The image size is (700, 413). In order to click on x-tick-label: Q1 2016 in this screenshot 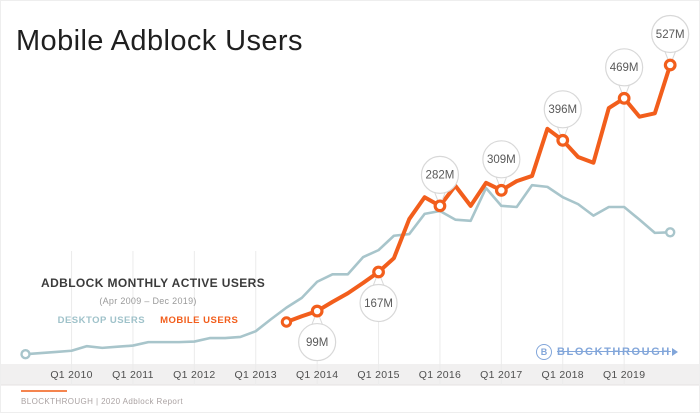, I will do `click(440, 375)`.